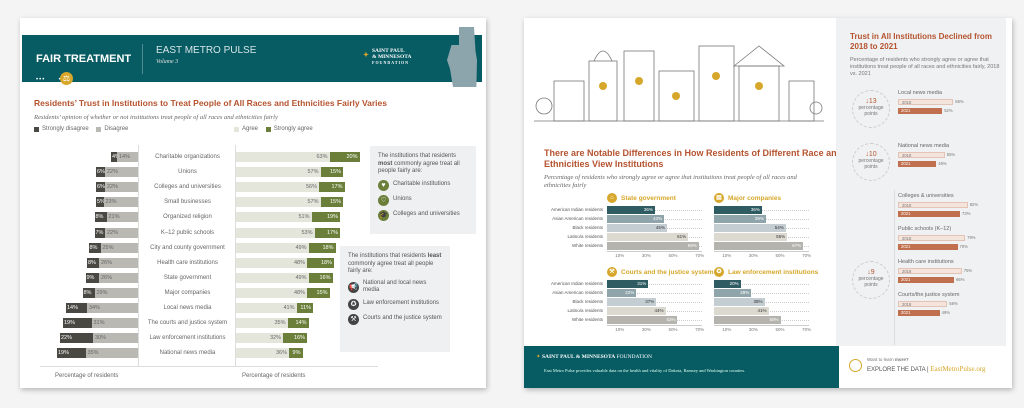 Image resolution: width=1024 pixels, height=408 pixels. I want to click on race-bar: 39%, so click(740, 219).